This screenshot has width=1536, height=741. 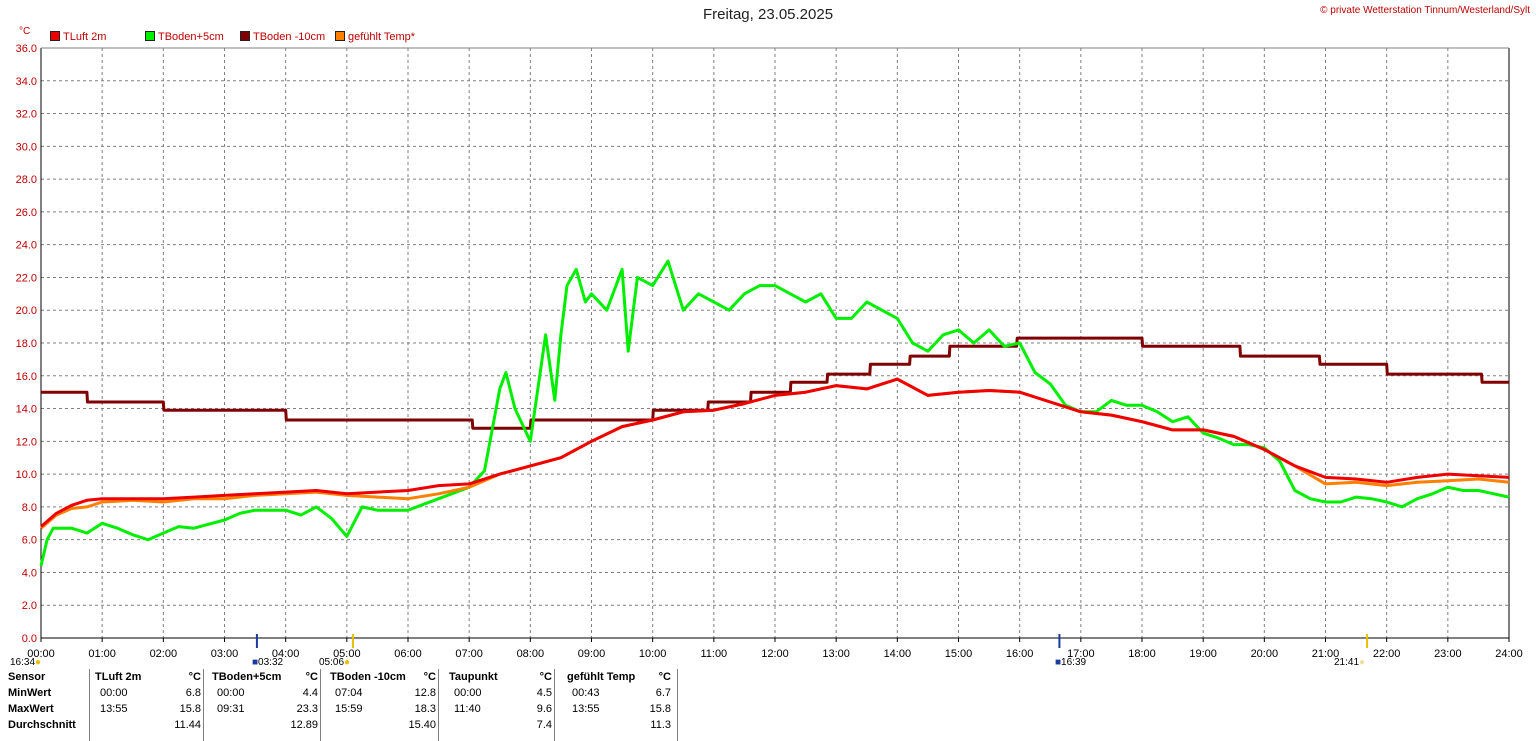 What do you see at coordinates (266, 705) in the screenshot?
I see `stats-column-tboden5: TBoden+5cm °C 00:00 4.4 09:31 23.3 12.89` at bounding box center [266, 705].